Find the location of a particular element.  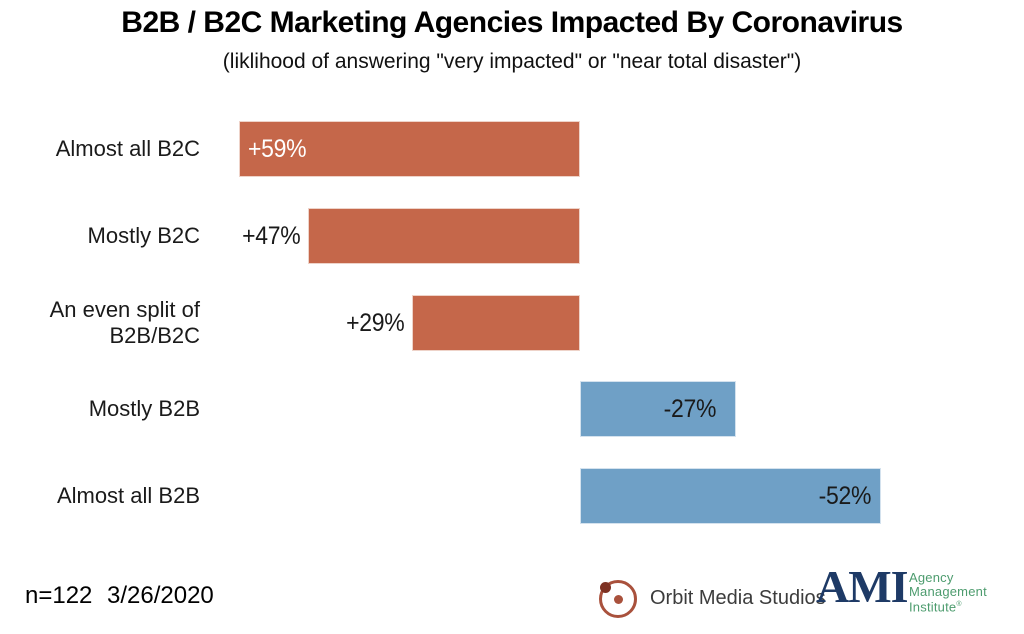

ami-logo-text: Agency Management Institute® is located at coordinates (948, 592).